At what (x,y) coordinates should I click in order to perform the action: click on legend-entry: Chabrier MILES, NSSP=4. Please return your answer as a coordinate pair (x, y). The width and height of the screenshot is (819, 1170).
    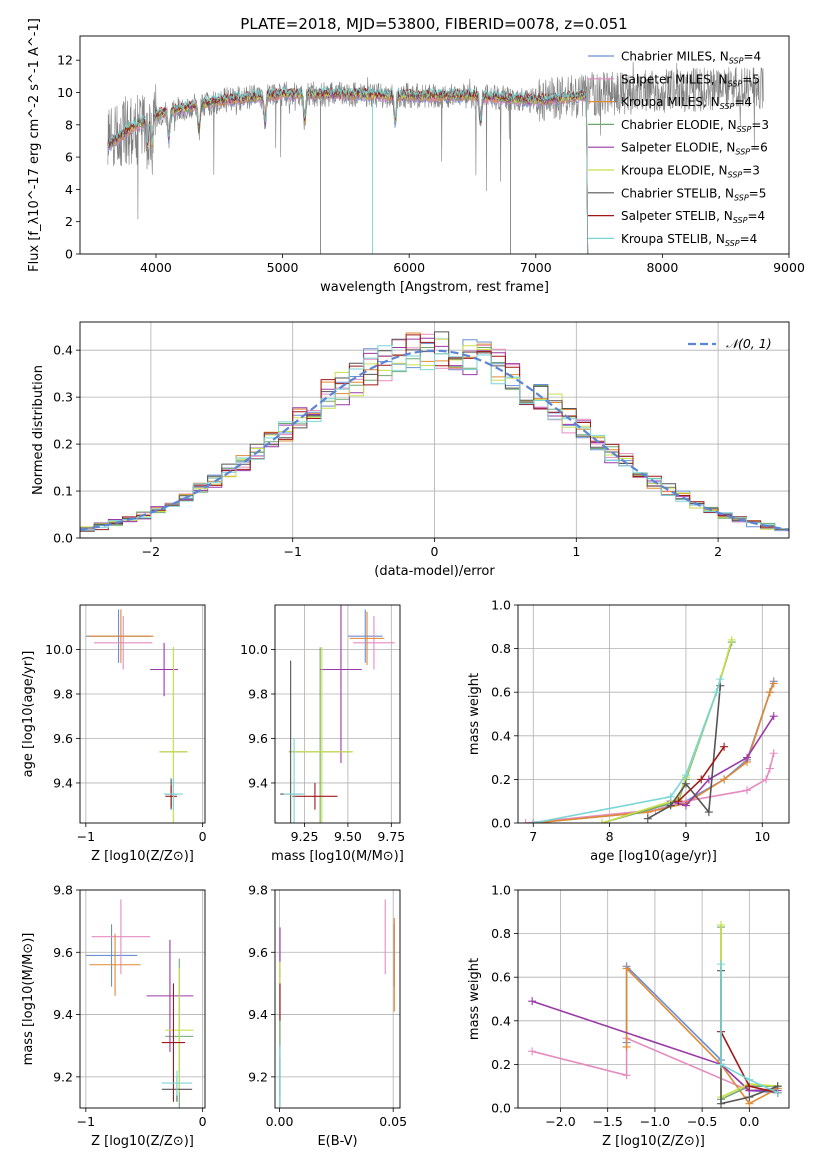
    Looking at the image, I should click on (691, 58).